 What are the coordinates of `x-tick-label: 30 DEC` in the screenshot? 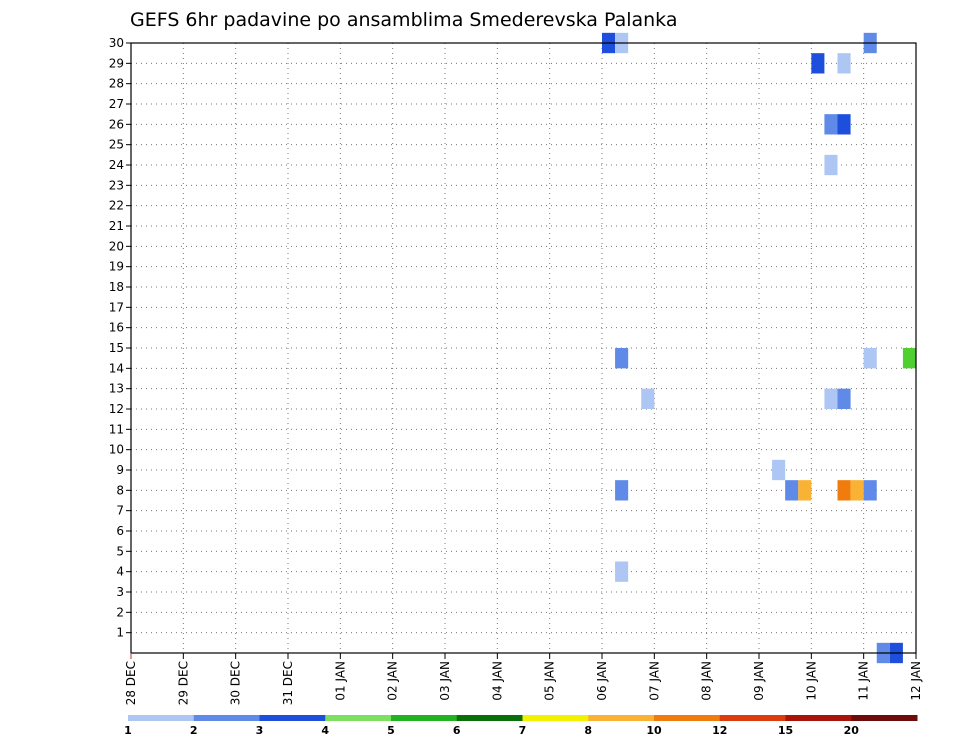 It's located at (236, 683).